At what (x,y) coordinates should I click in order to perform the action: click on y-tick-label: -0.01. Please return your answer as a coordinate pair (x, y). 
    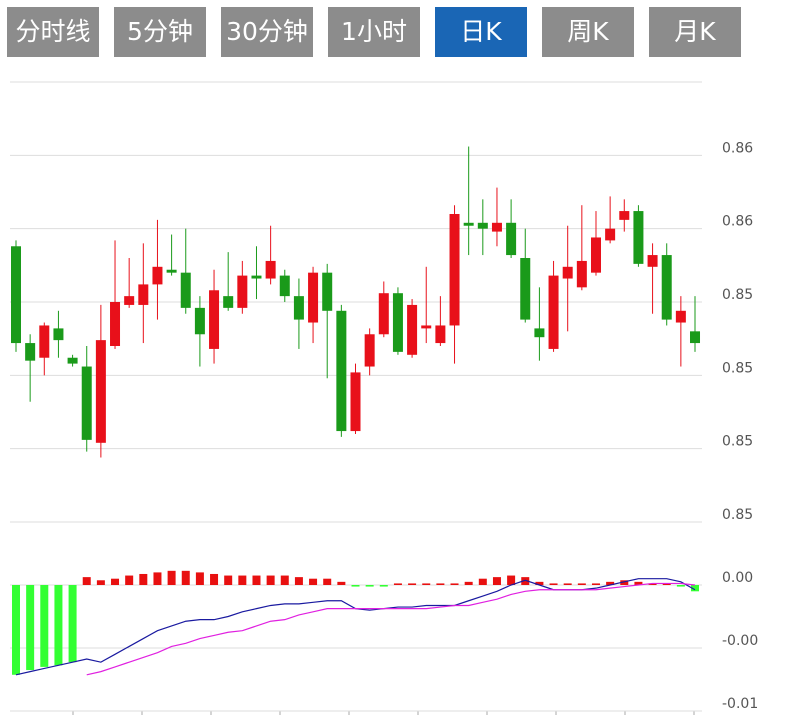
    Looking at the image, I should click on (740, 704).